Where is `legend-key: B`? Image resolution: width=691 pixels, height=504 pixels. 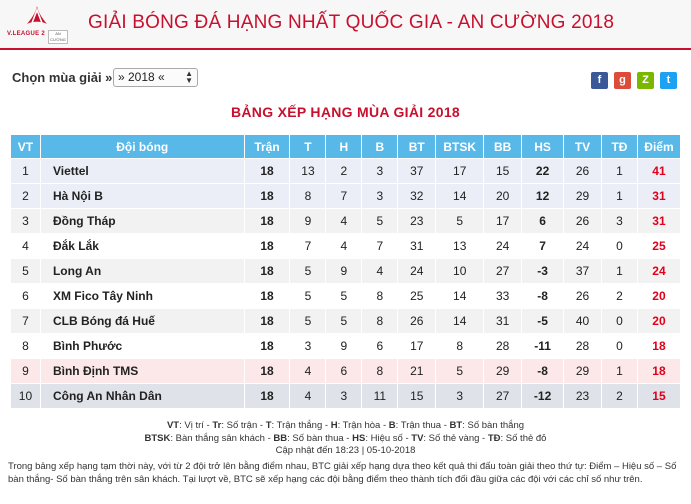 legend-key: B is located at coordinates (392, 425).